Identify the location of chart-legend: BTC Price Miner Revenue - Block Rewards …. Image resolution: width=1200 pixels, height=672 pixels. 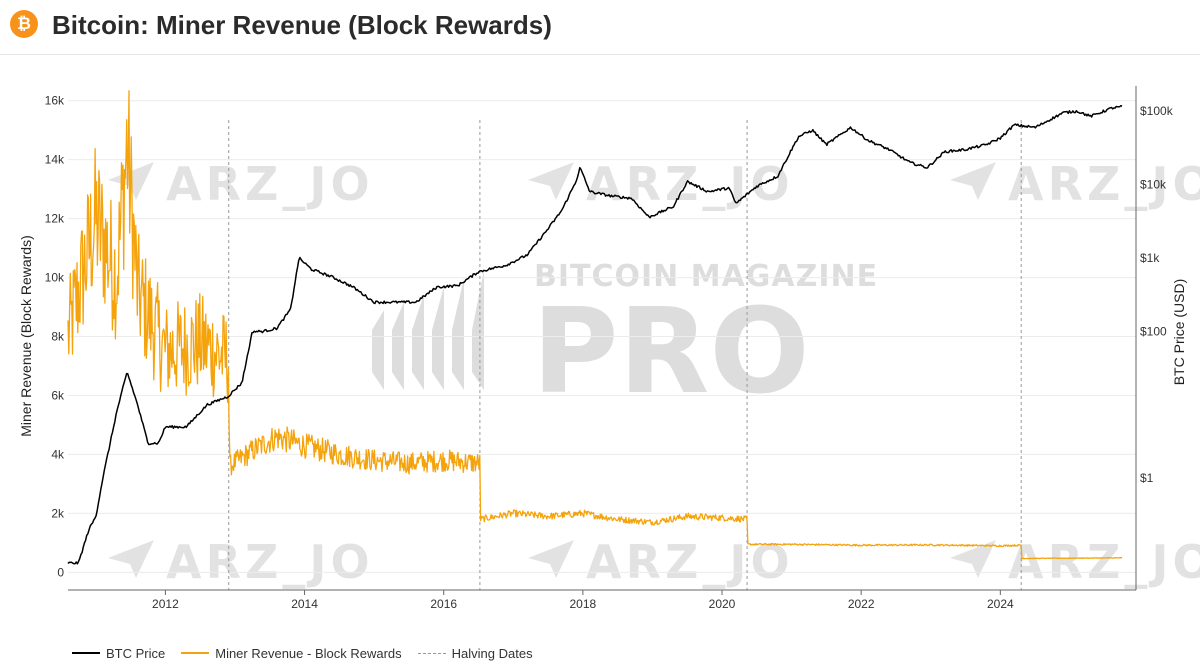
(305, 653).